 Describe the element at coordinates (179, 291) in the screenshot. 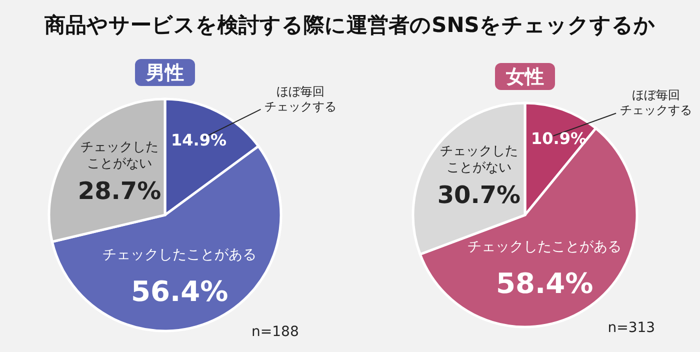

I see `data-label: 56.4%` at that location.